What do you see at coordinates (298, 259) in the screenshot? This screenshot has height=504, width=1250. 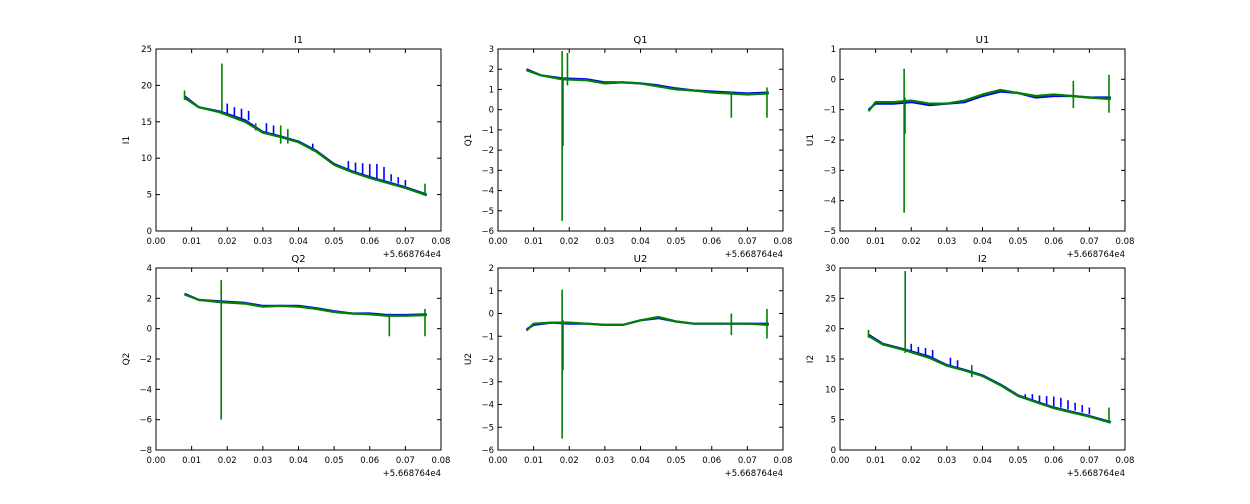 I see `subplot-title: Q2` at bounding box center [298, 259].